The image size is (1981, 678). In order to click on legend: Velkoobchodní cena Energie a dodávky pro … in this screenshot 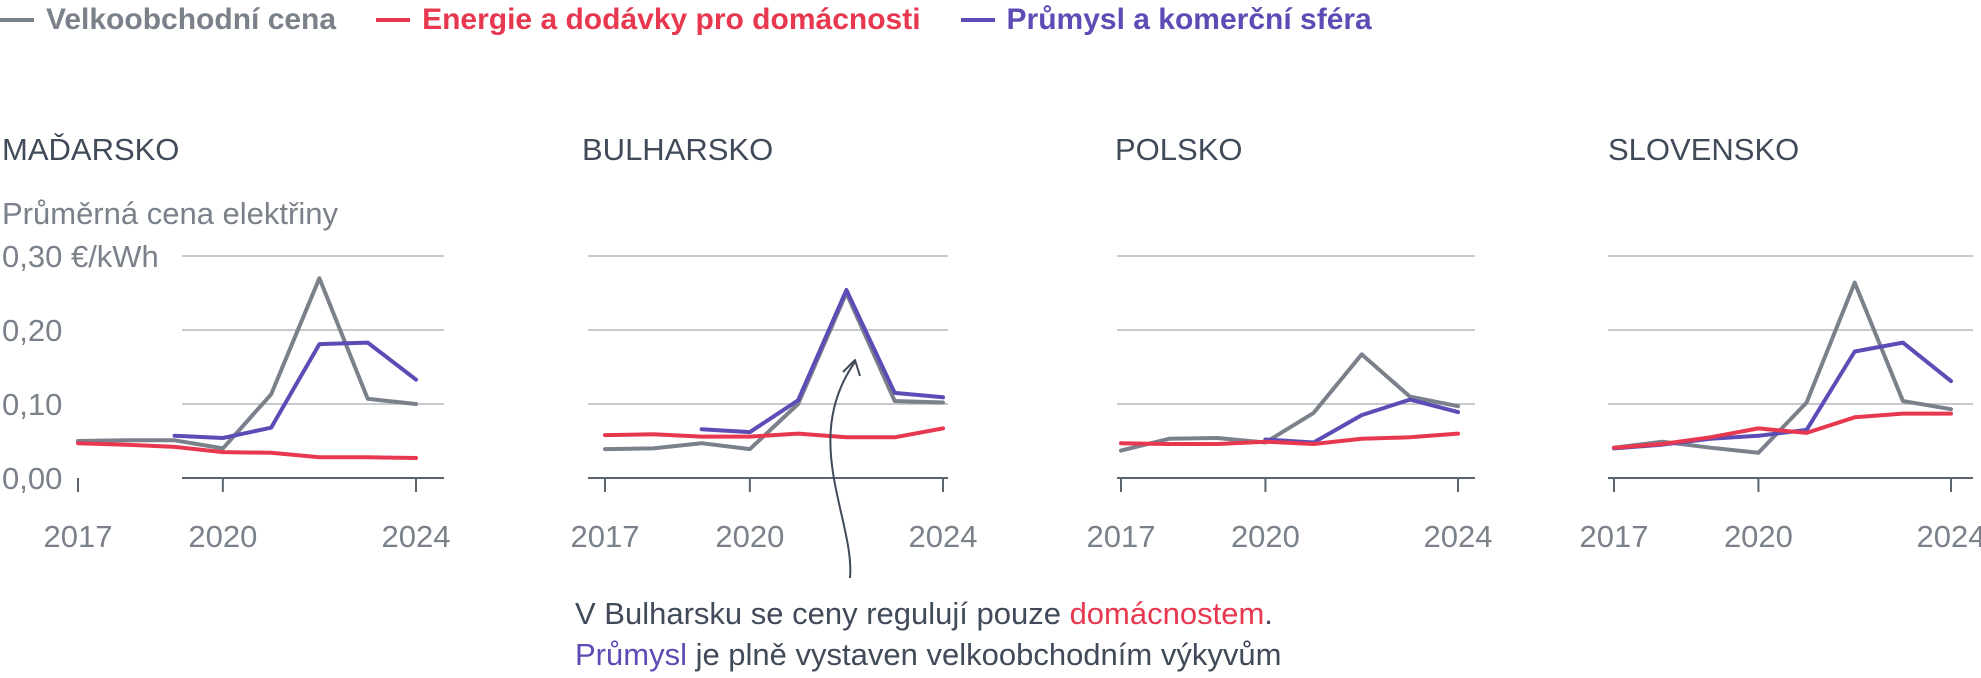, I will do `click(706, 20)`.